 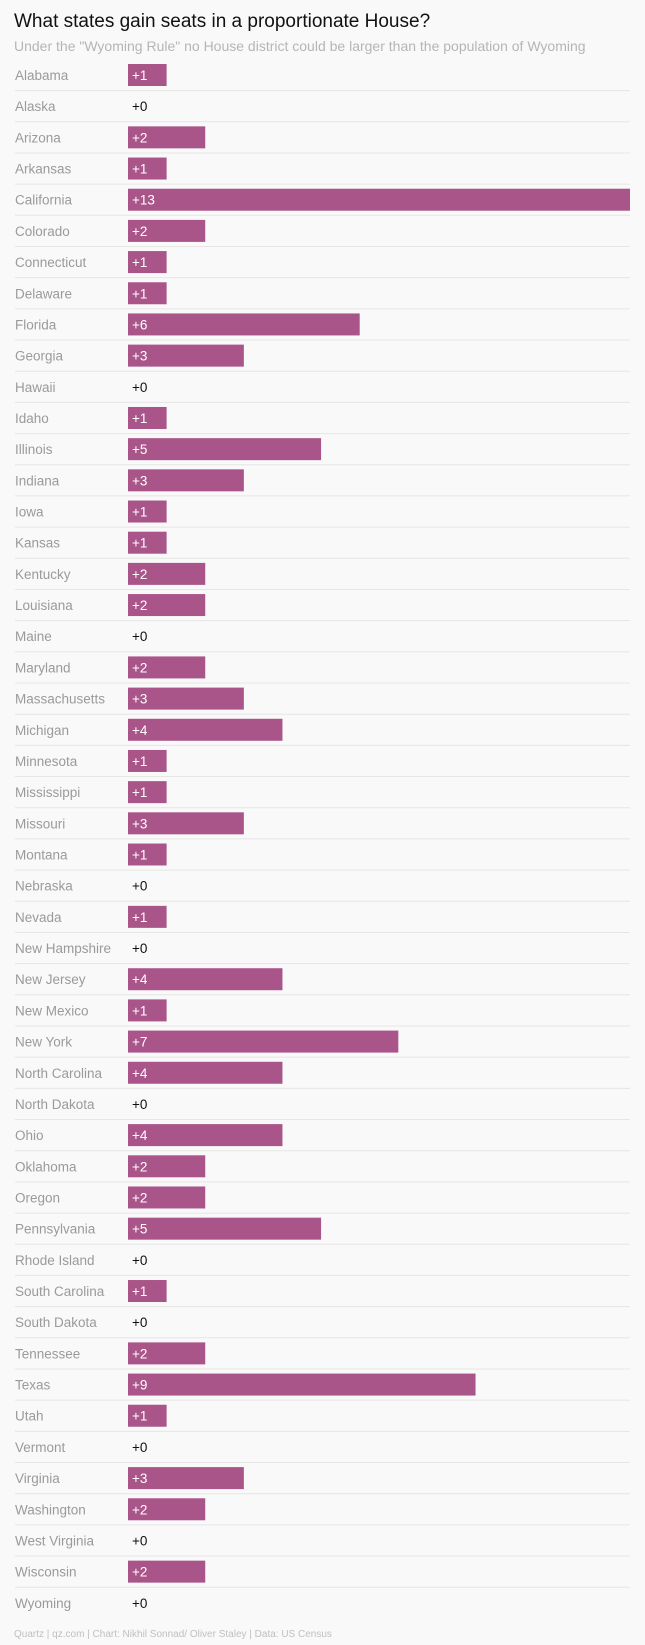 What do you see at coordinates (44, 605) in the screenshot?
I see `category-label: Louisiana` at bounding box center [44, 605].